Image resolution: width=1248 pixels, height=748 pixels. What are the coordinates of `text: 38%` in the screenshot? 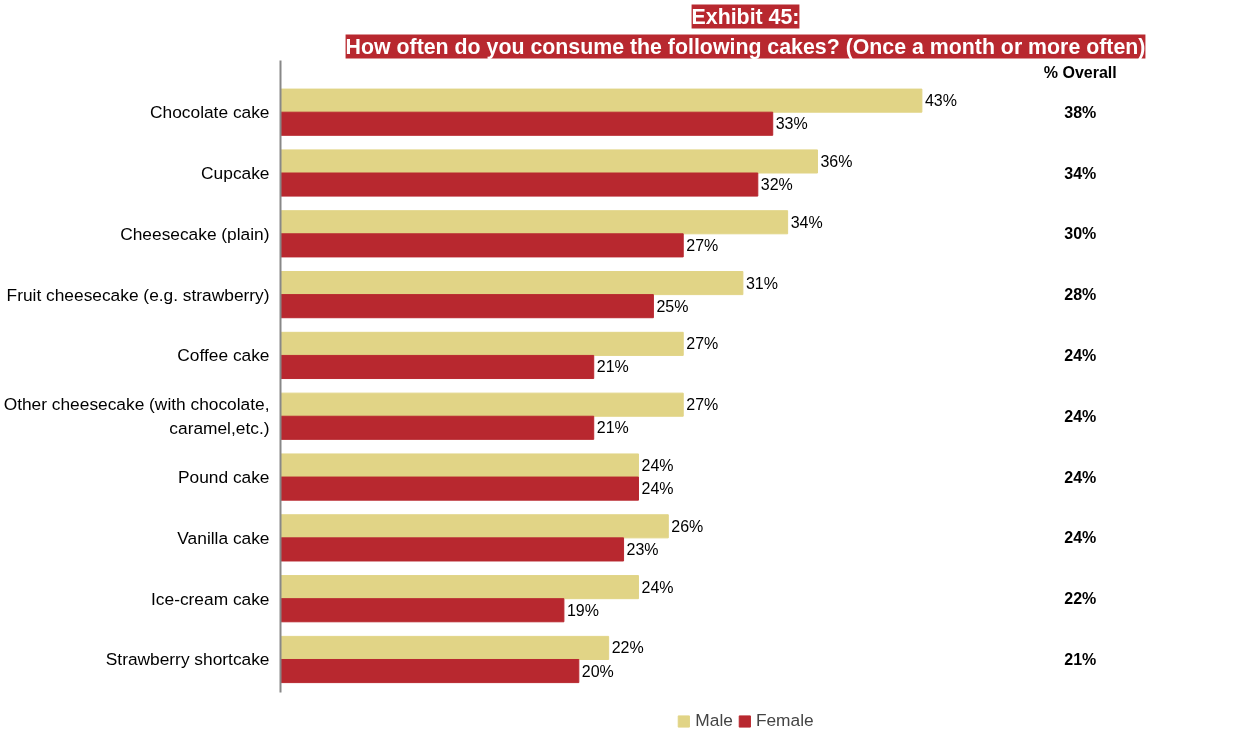 It's located at (1080, 112).